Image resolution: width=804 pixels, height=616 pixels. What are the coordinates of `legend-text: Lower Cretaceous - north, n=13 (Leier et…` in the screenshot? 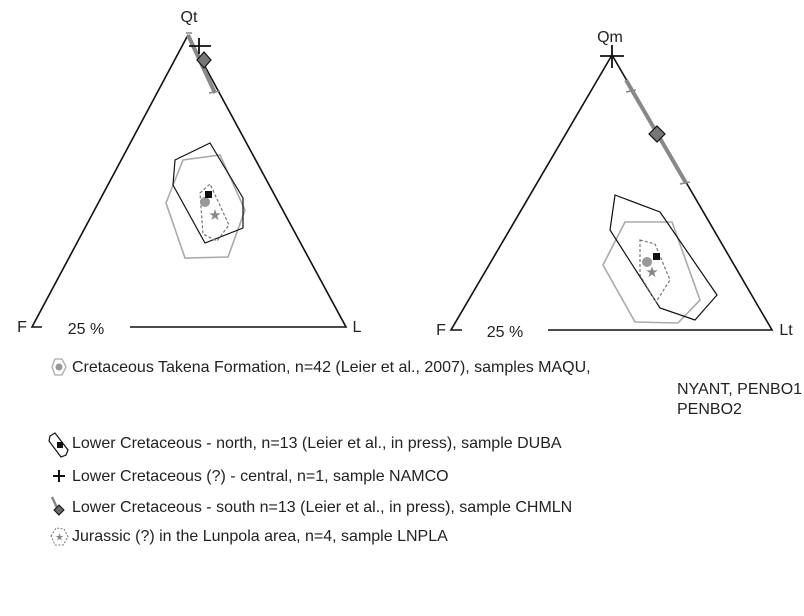 It's located at (317, 443).